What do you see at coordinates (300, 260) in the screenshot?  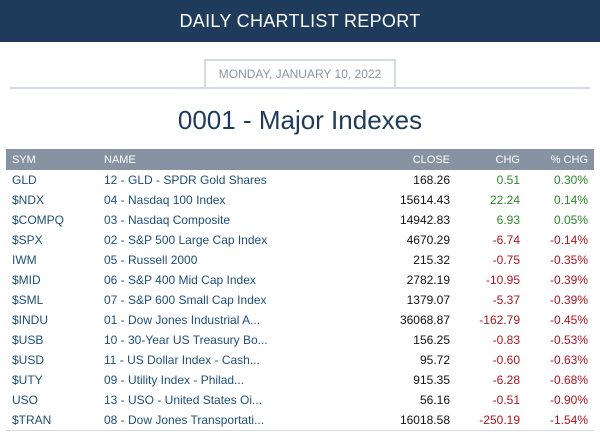 I see `table-row: IWM 05 - Russell 2000 215.32 -0.75 -0.35%` at bounding box center [300, 260].